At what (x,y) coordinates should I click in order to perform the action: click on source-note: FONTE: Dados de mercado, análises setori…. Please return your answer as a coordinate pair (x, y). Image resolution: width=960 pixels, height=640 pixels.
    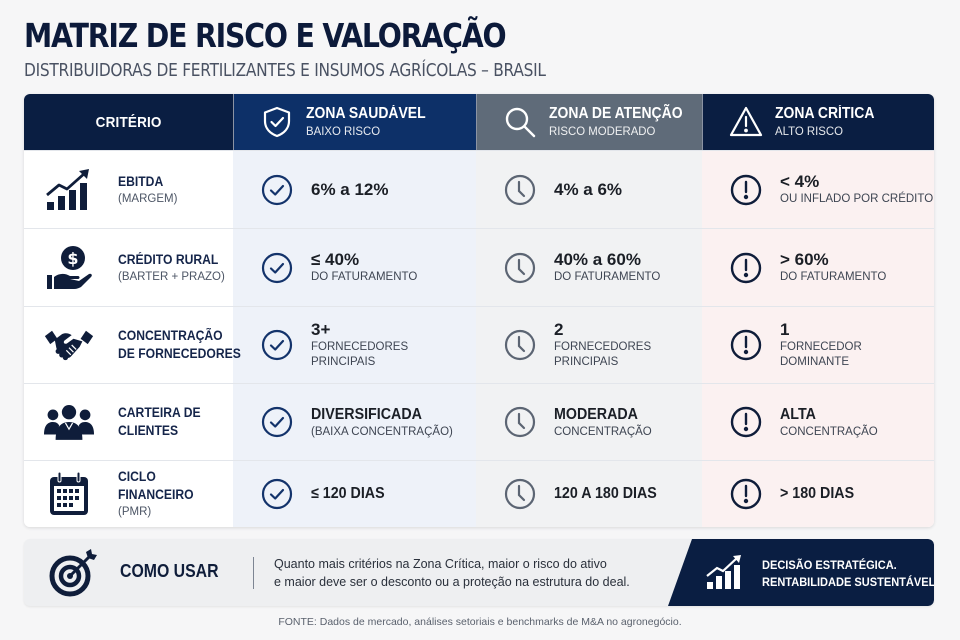
    Looking at the image, I should click on (480, 622).